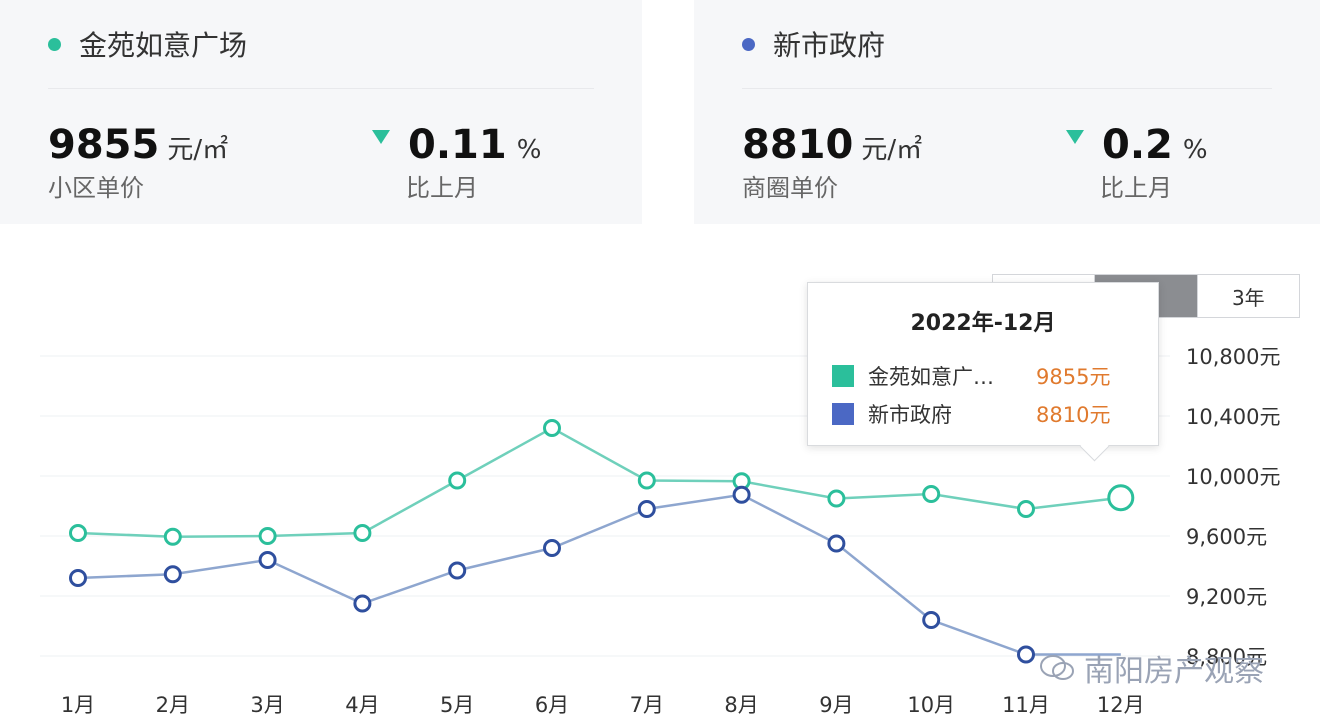 Image resolution: width=1320 pixels, height=724 pixels. Describe the element at coordinates (1233, 357) in the screenshot. I see `y-tick-label: 10,800元` at that location.